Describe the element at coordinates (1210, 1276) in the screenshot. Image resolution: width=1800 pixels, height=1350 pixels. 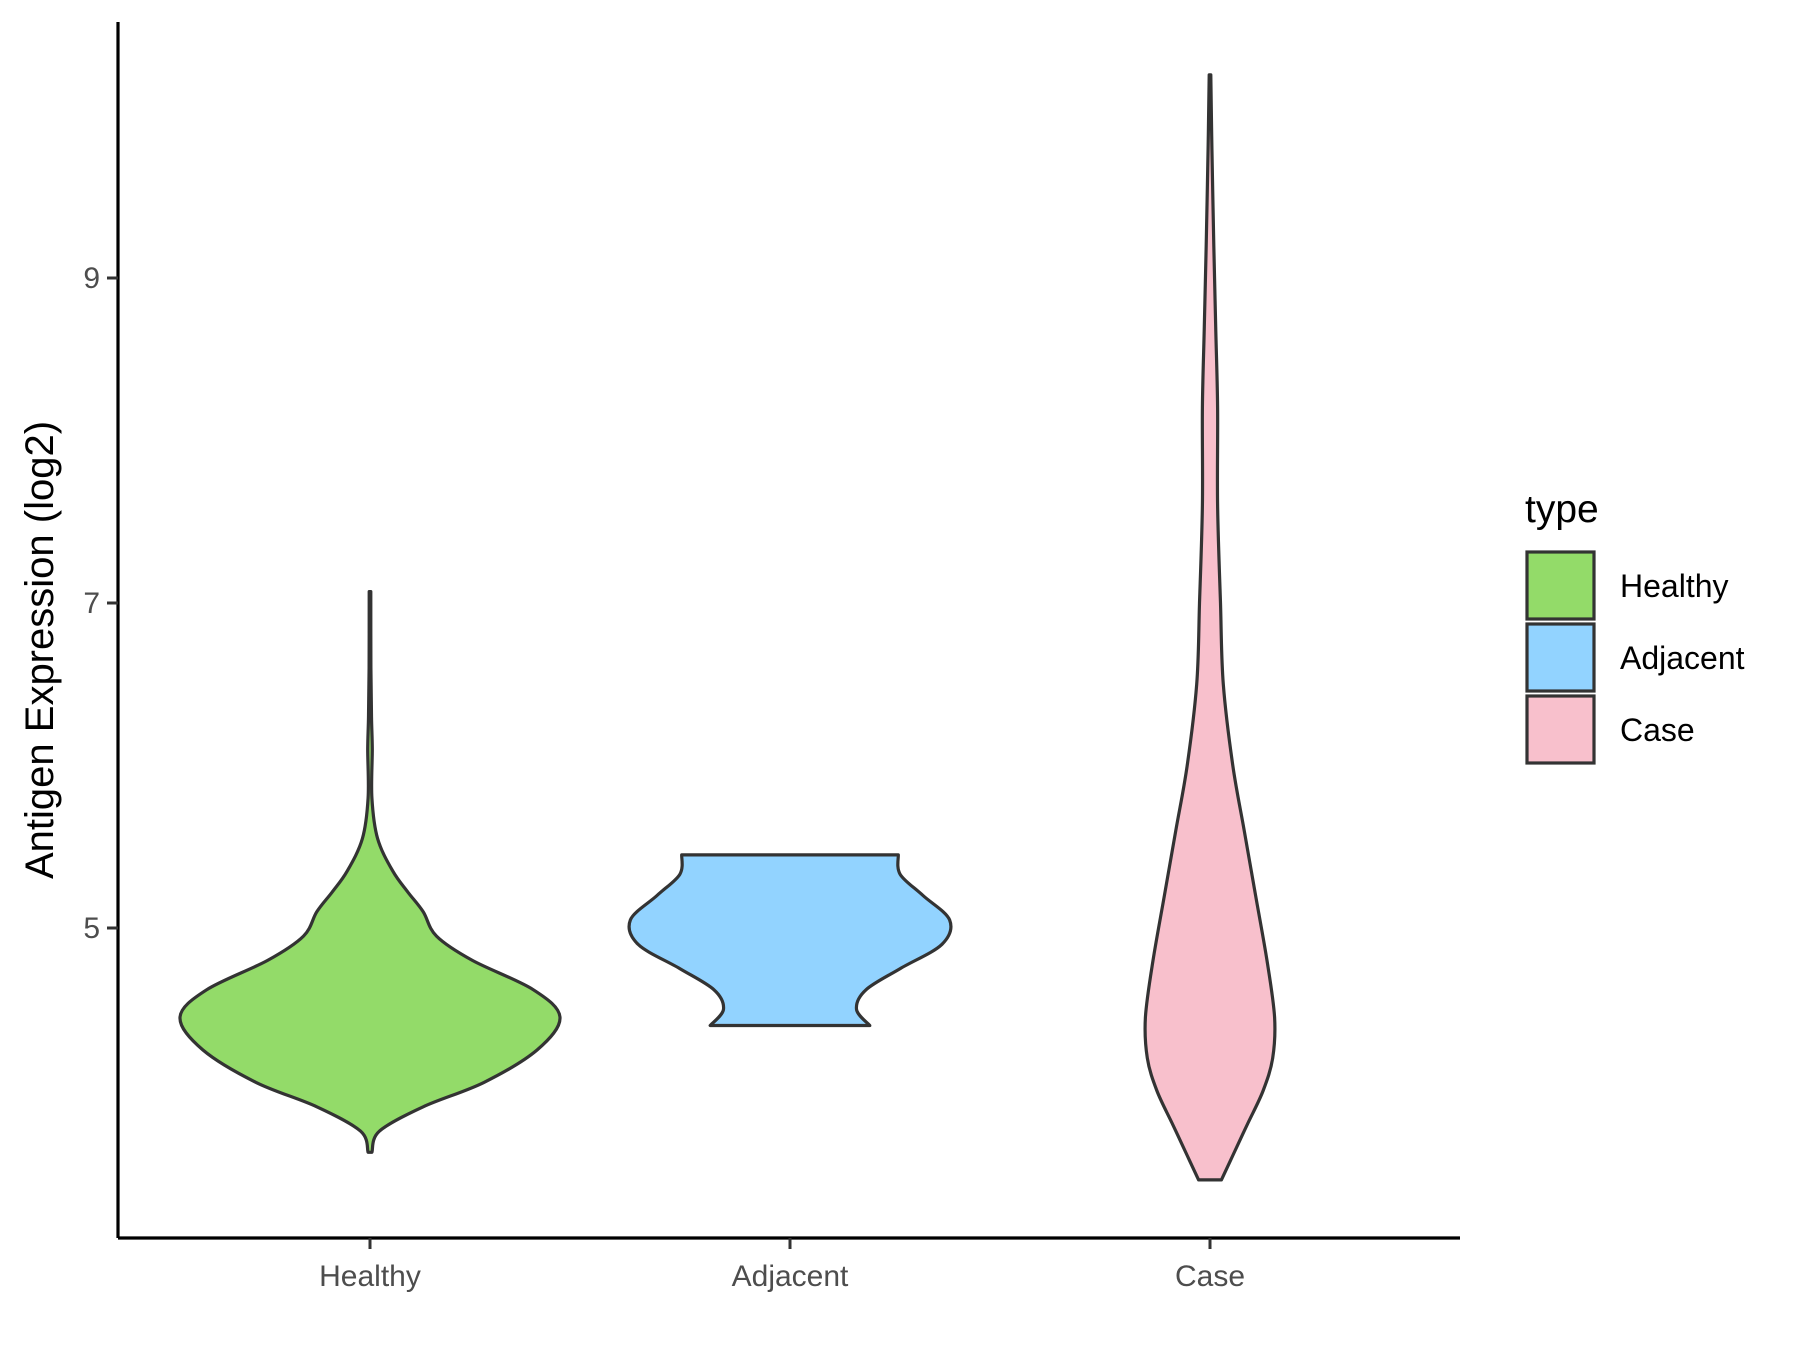
I see `x-tick-label: Case` at that location.